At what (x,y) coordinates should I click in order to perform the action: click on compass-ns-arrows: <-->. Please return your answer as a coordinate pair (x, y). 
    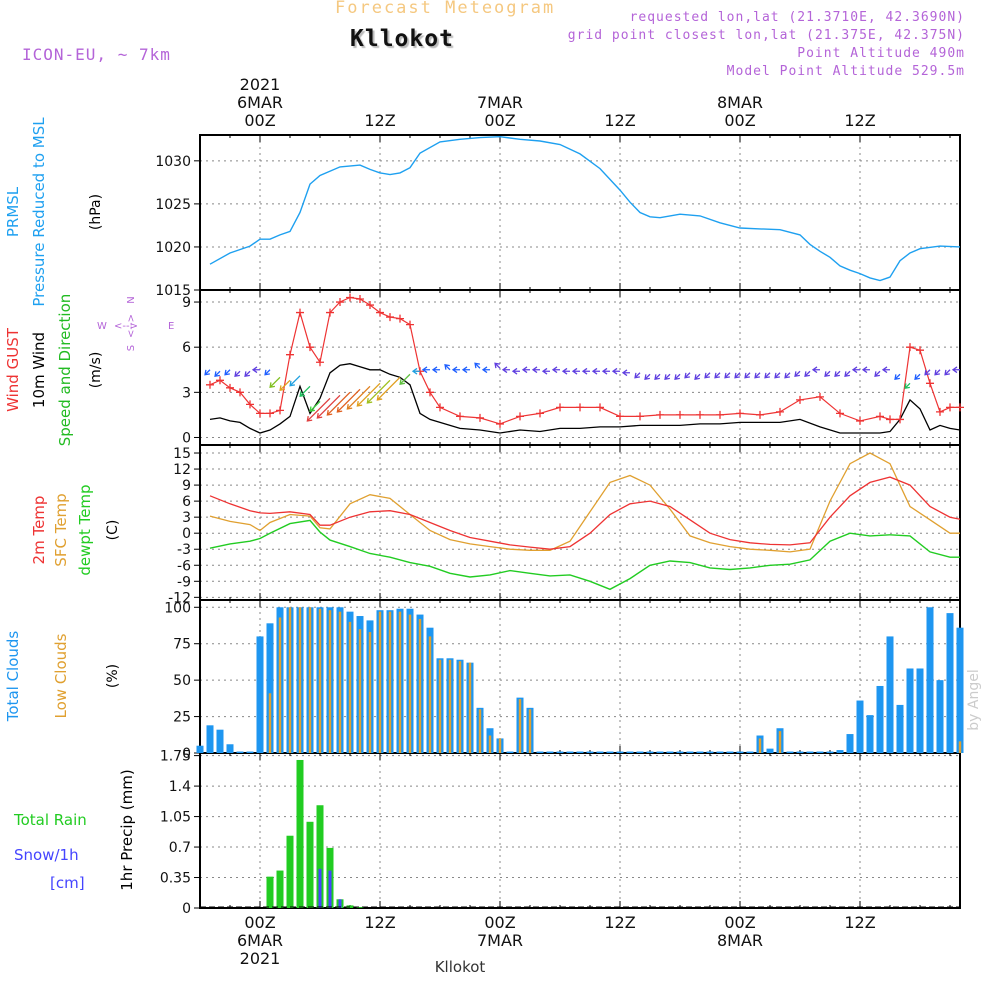
    Looking at the image, I should click on (131, 326).